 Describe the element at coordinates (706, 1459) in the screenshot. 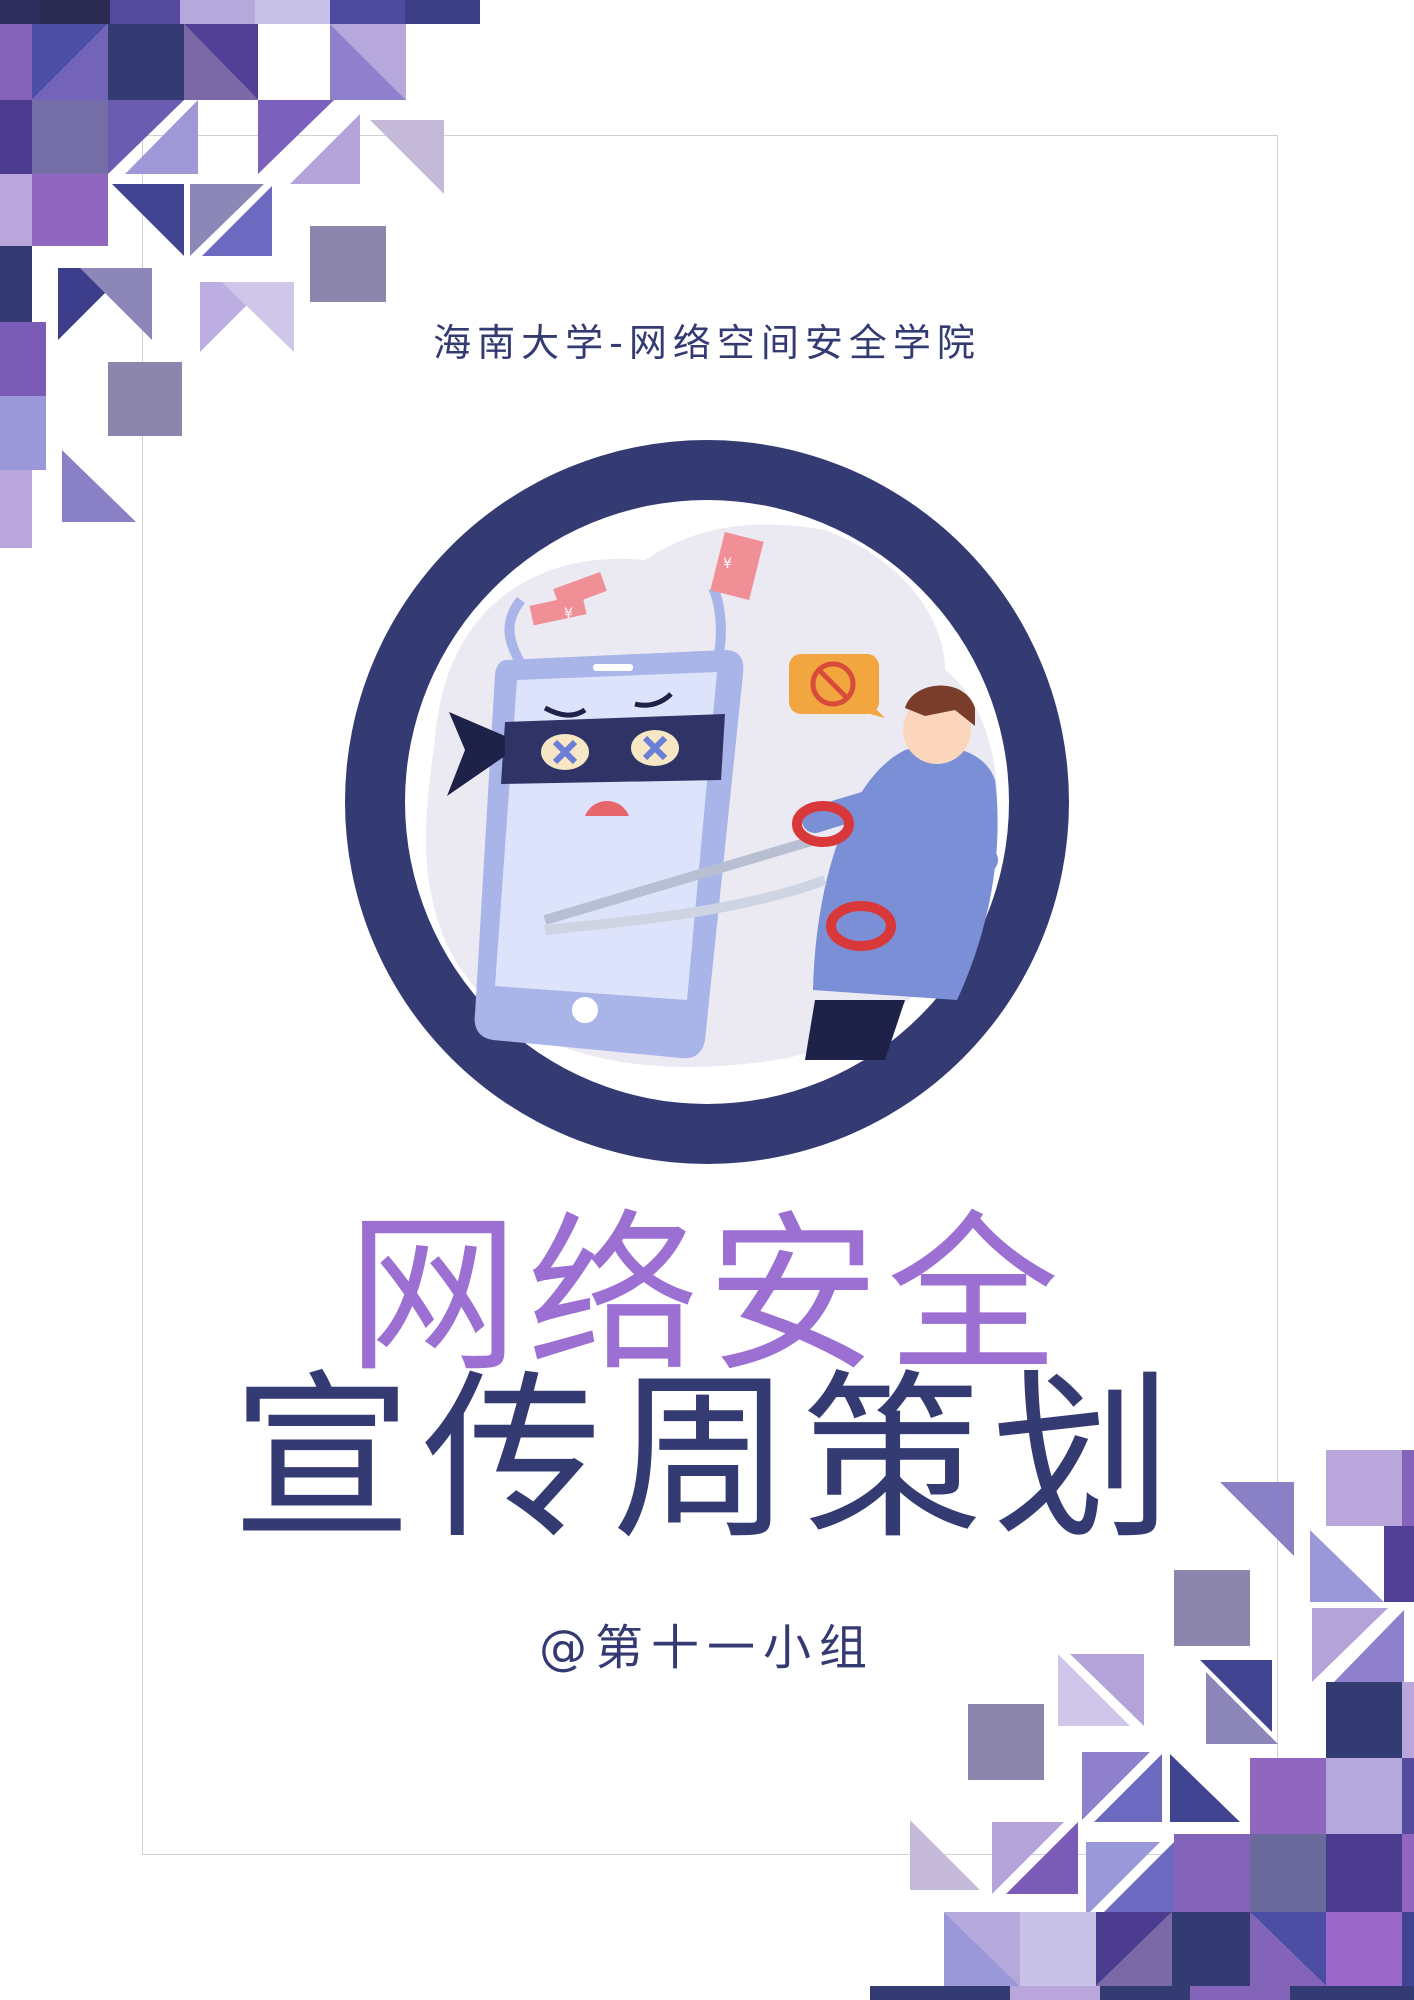

I see `title-line-2: 宣传周策划` at that location.